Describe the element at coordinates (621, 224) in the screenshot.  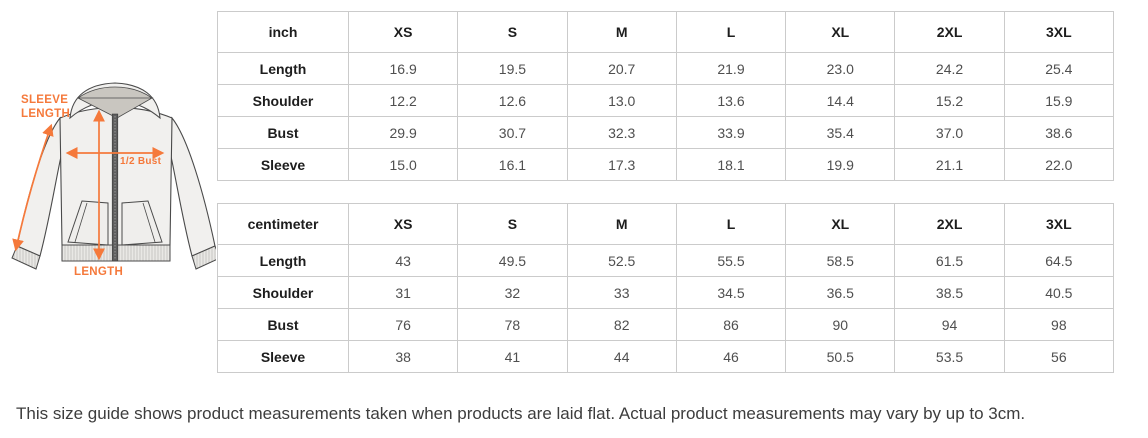
I see `size-header-cell: M` at that location.